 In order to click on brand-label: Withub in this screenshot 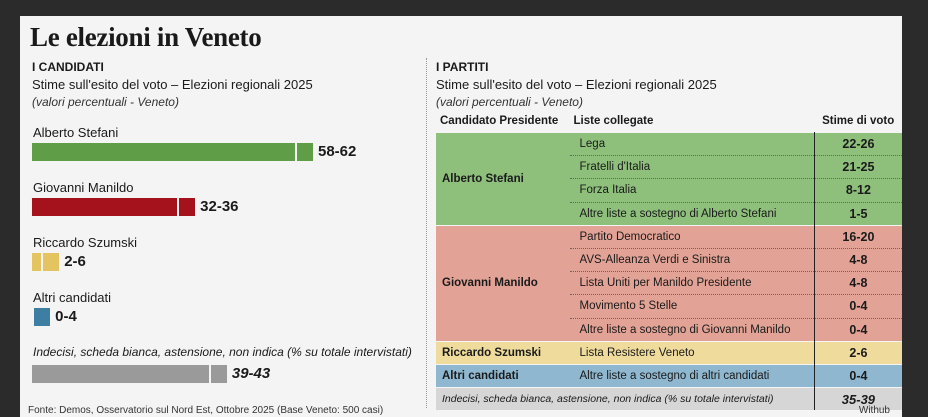, I will do `click(874, 410)`.